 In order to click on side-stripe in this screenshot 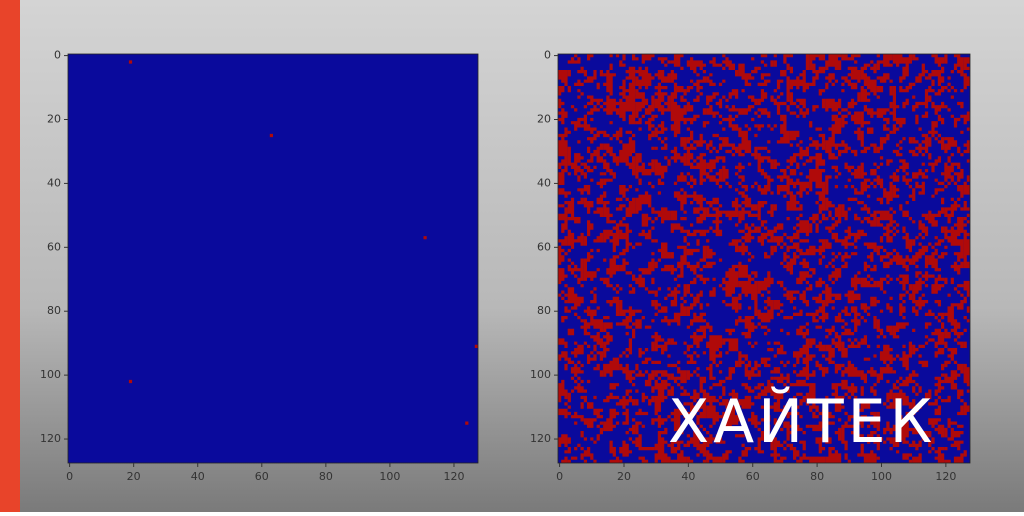, I will do `click(10, 256)`.